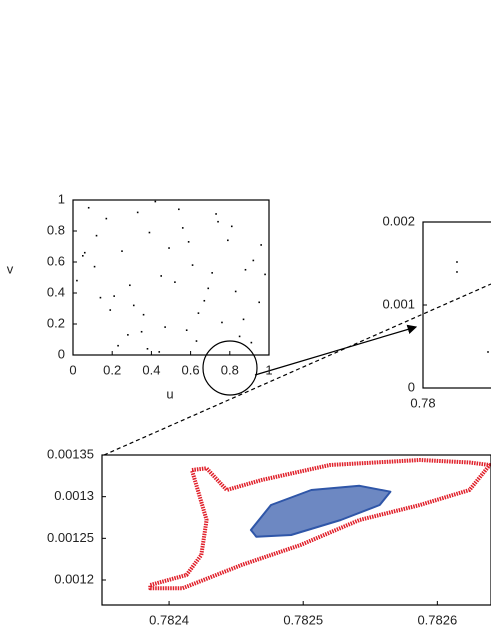  What do you see at coordinates (56, 291) in the screenshot?
I see `y-tick-label: 0.4` at bounding box center [56, 291].